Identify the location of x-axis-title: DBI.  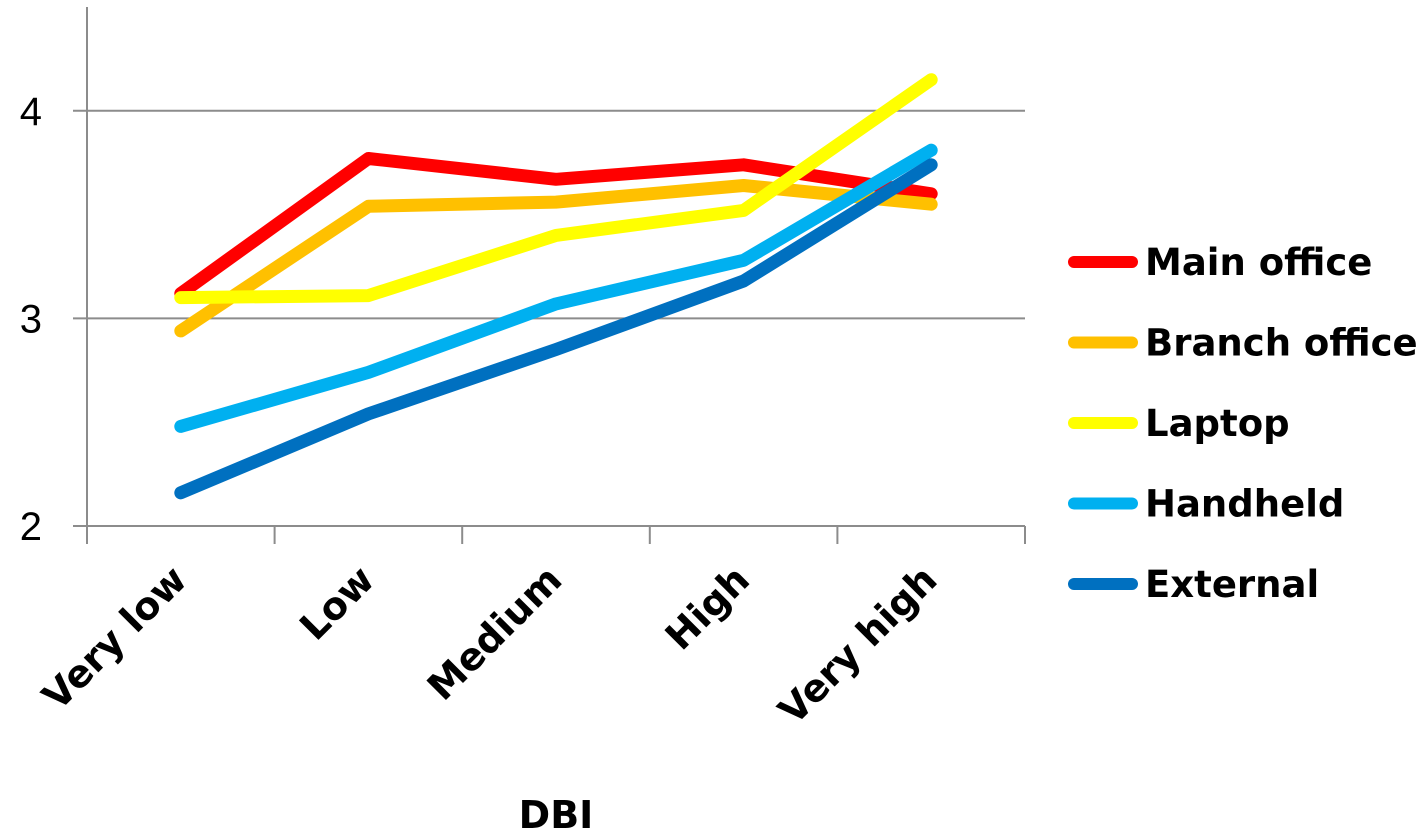
(556, 814).